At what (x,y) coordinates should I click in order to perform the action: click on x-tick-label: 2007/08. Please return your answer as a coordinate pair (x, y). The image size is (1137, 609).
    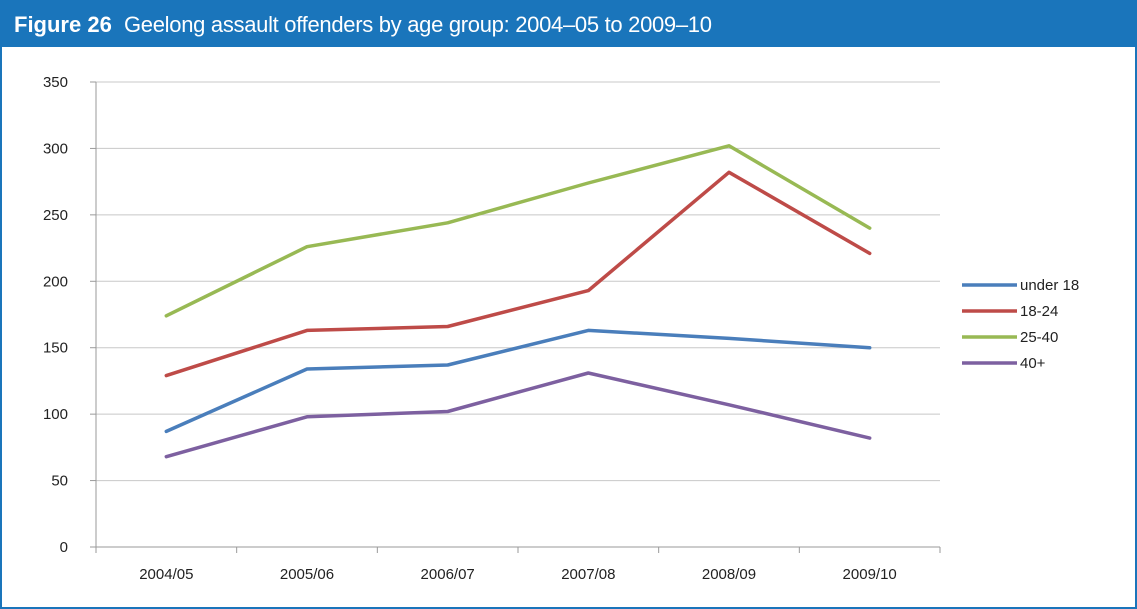
    Looking at the image, I should click on (588, 574).